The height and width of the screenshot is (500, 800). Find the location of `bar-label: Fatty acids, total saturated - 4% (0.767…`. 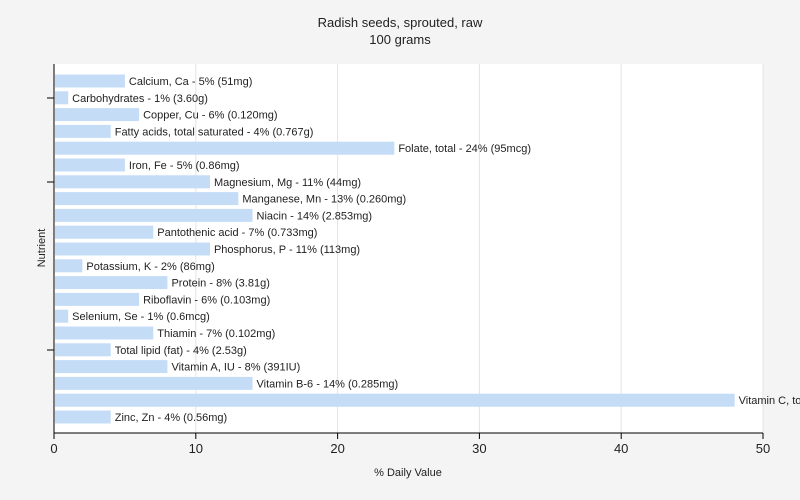

bar-label: Fatty acids, total saturated - 4% (0.767… is located at coordinates (214, 132).